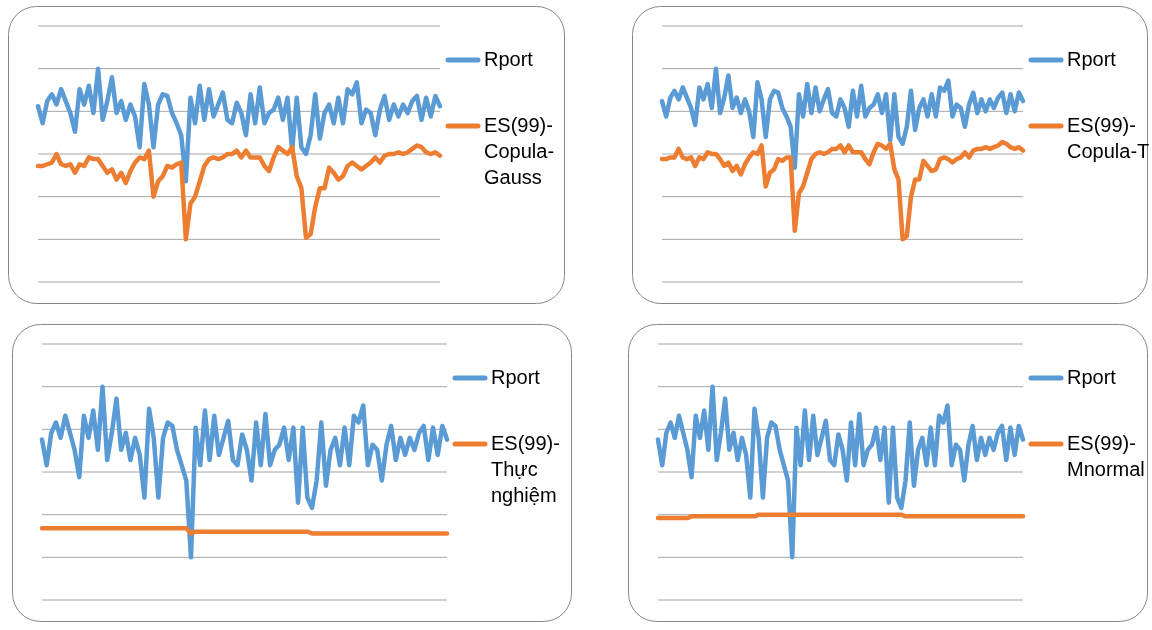 This screenshot has width=1152, height=630. What do you see at coordinates (1108, 138) in the screenshot?
I see `legend-label: ES(99)-Copula-T` at bounding box center [1108, 138].